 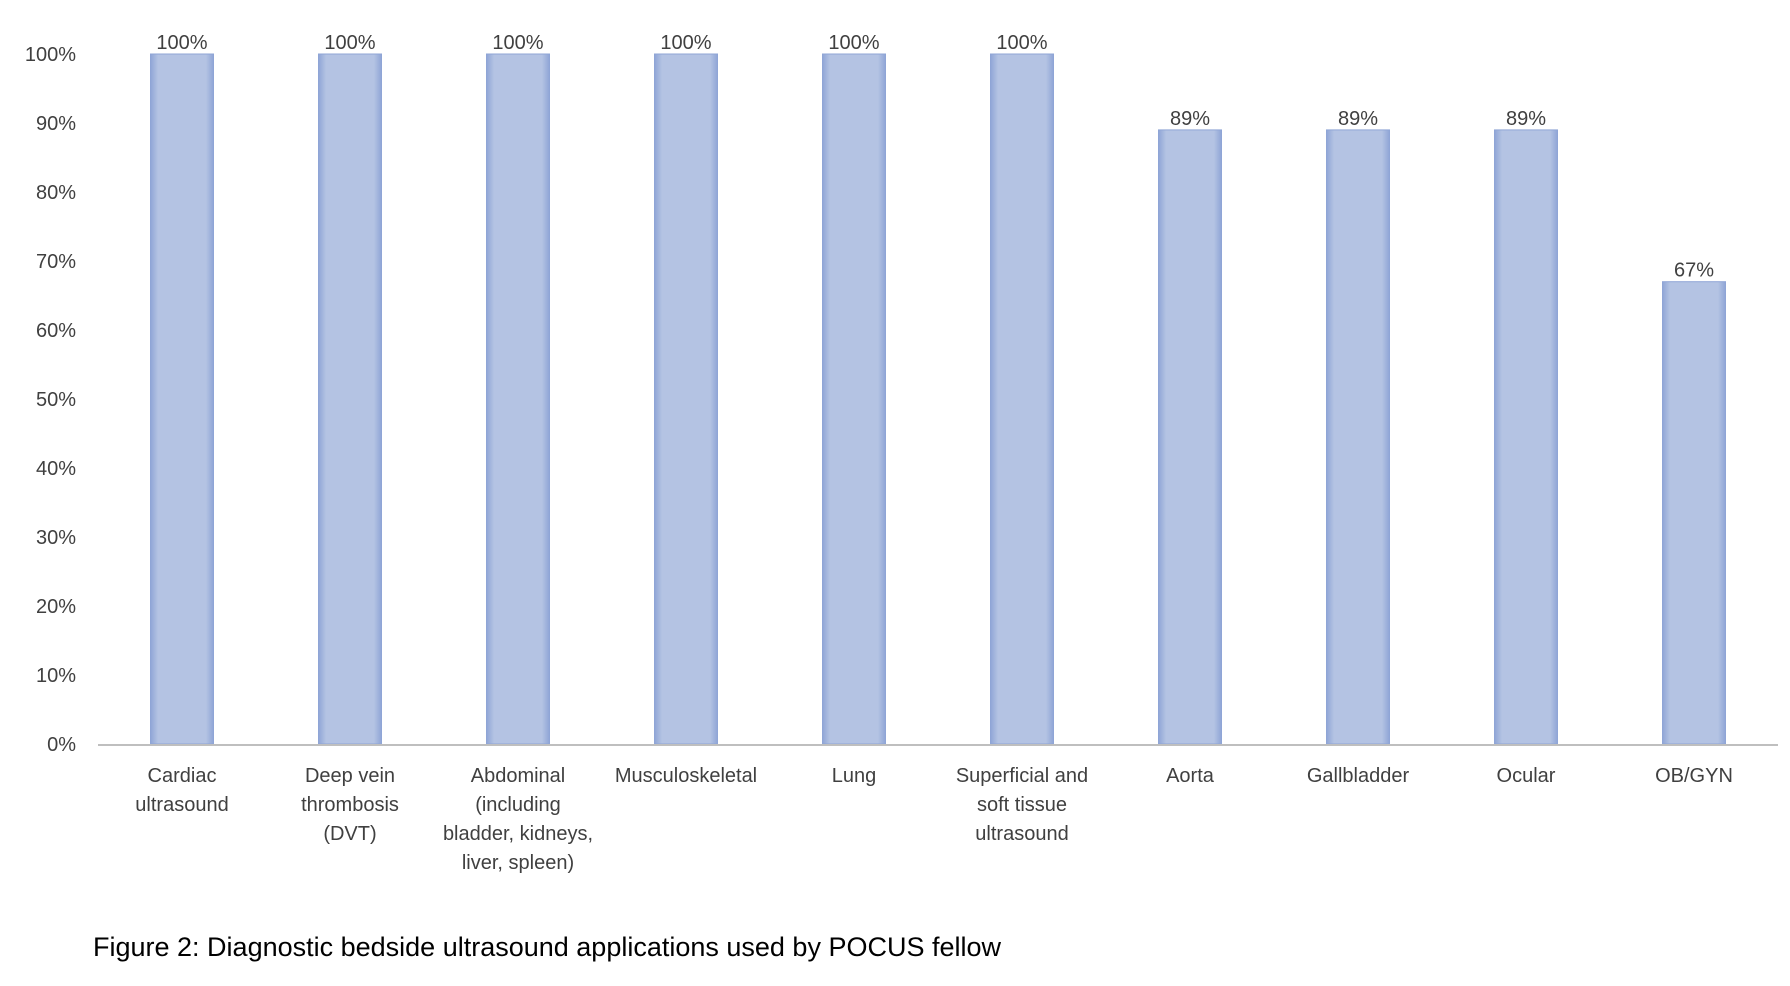 What do you see at coordinates (61, 745) in the screenshot?
I see `y-tick-label: 0%` at bounding box center [61, 745].